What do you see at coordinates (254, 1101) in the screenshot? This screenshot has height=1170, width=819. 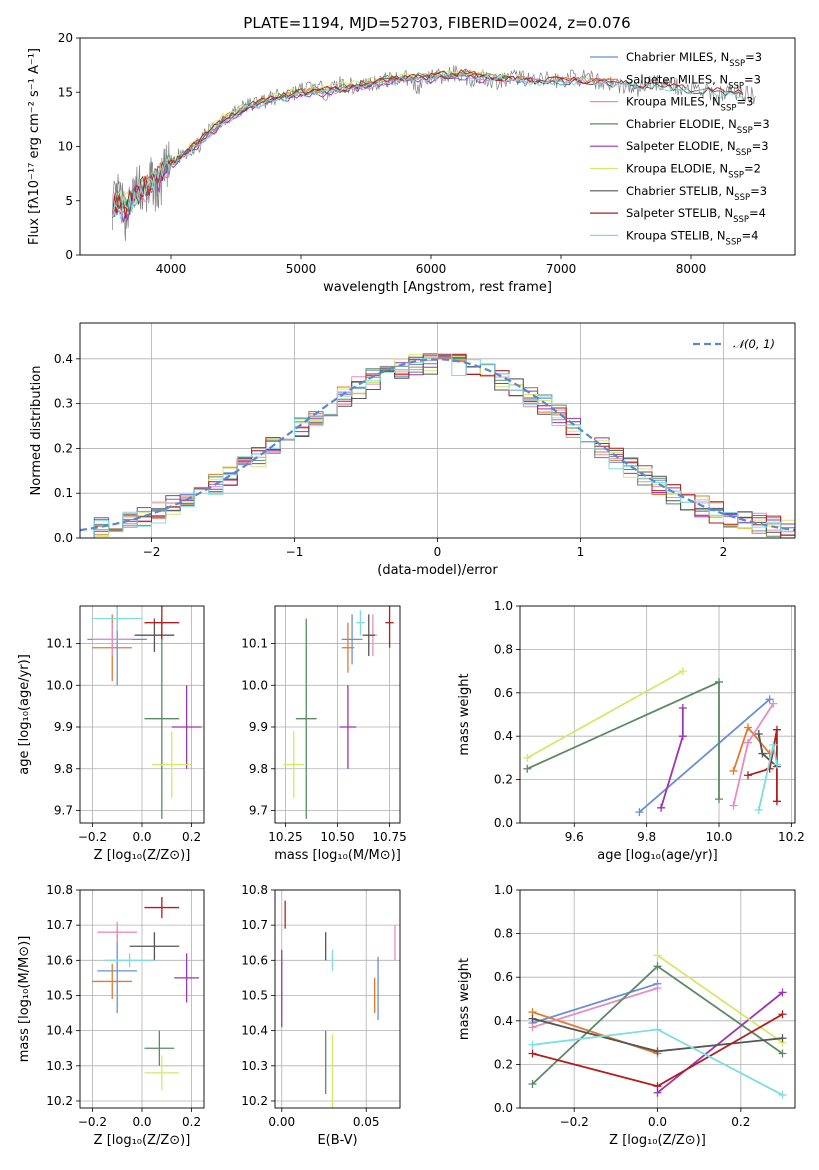 I see `y-tick-label: 10.2` at bounding box center [254, 1101].